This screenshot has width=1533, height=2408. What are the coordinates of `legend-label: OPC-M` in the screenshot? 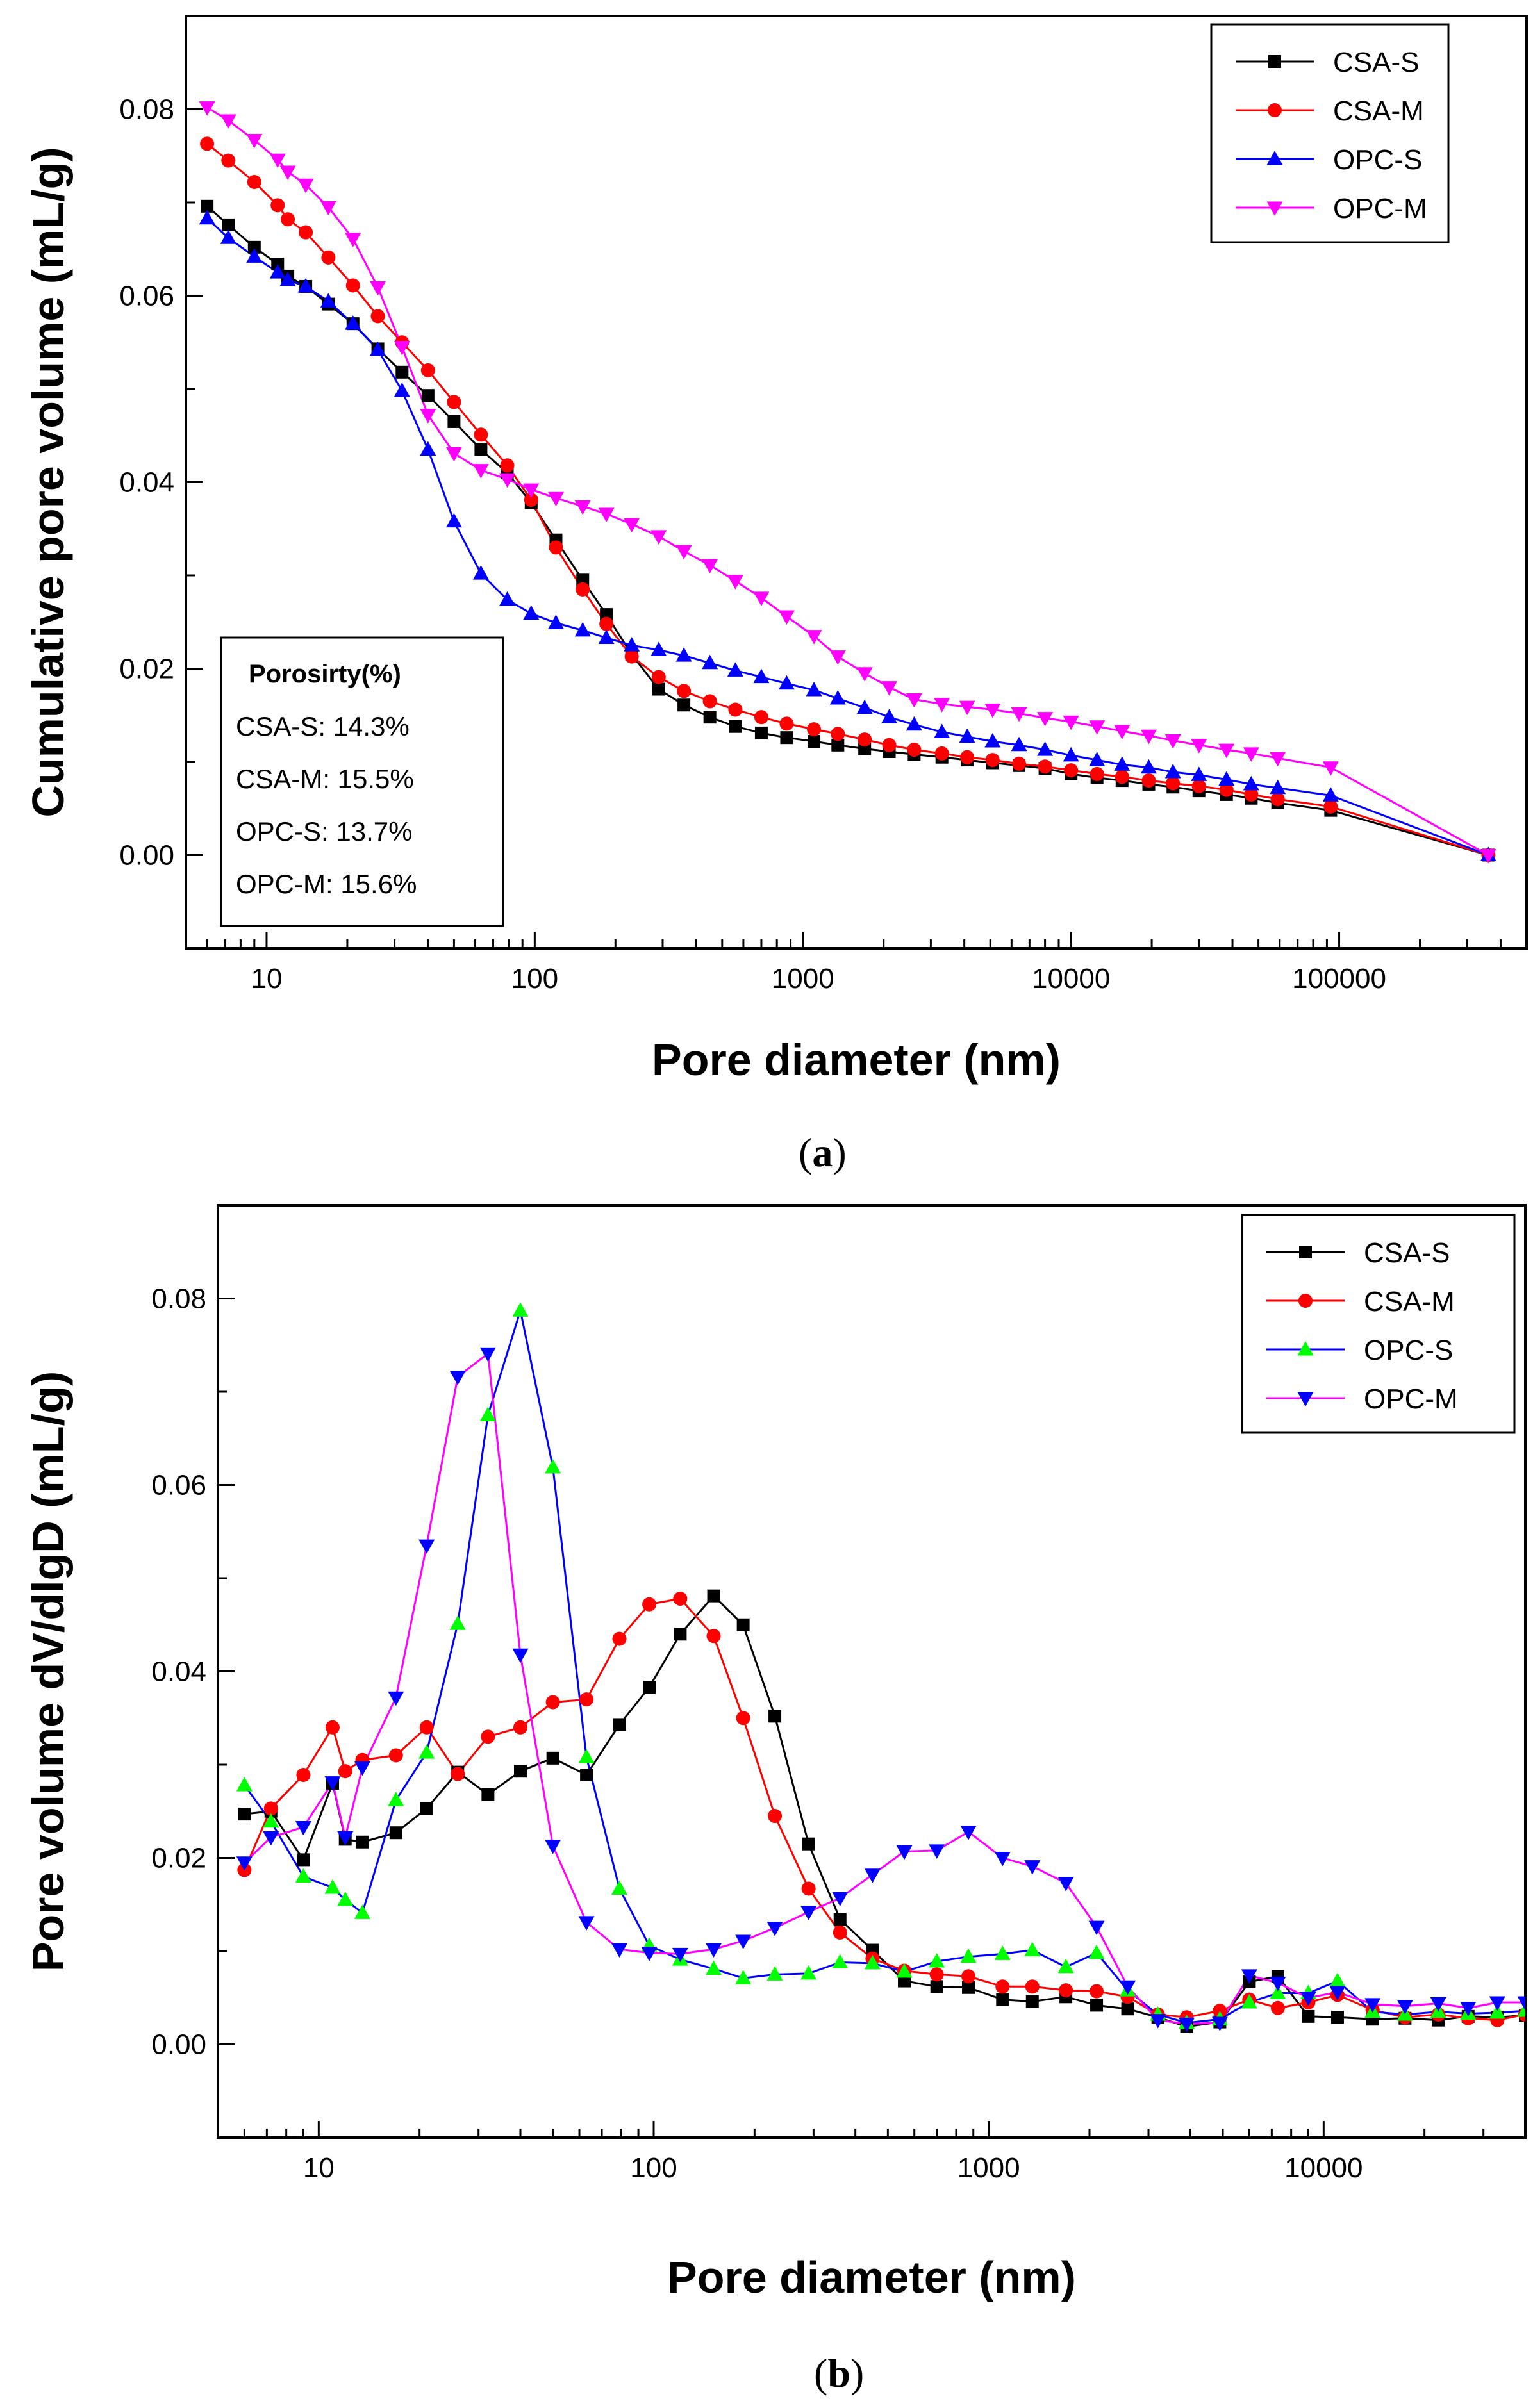 It's located at (1380, 208).